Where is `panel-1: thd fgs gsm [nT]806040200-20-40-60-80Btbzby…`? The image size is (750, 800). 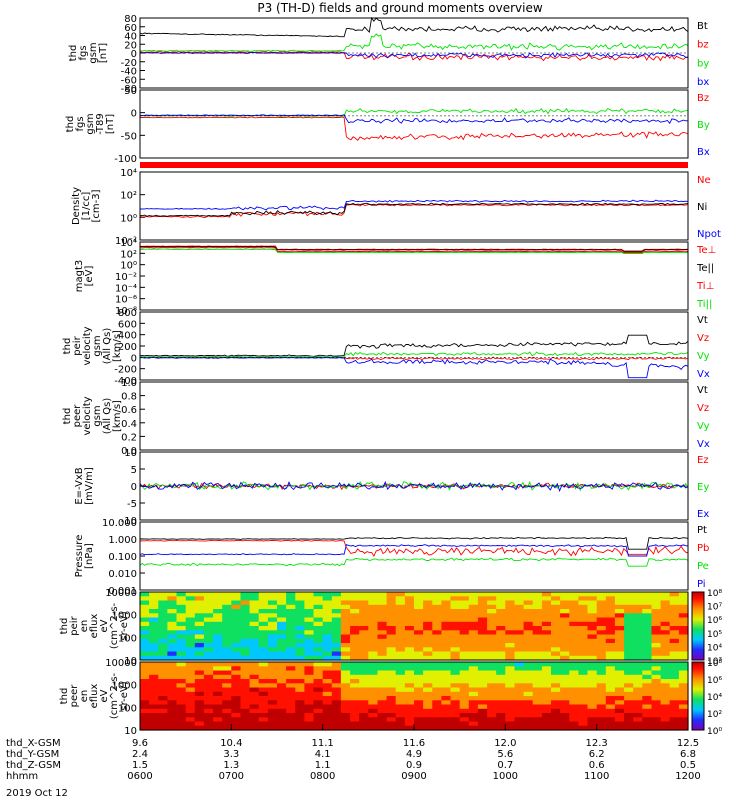
panel-1: thd fgs gsm [nT]806040200-20-40-60-80Btbzby… is located at coordinates (388, 54).